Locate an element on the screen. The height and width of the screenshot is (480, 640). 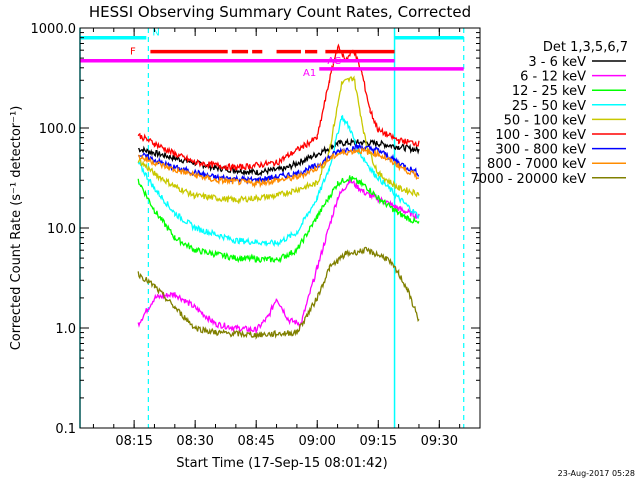
legend-label-6: 300 - 800 keV is located at coordinates (540, 150).